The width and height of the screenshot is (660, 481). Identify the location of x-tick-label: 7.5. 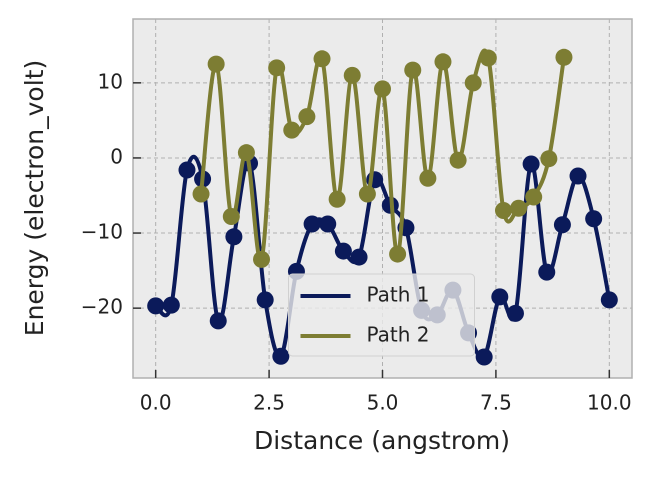
(496, 403).